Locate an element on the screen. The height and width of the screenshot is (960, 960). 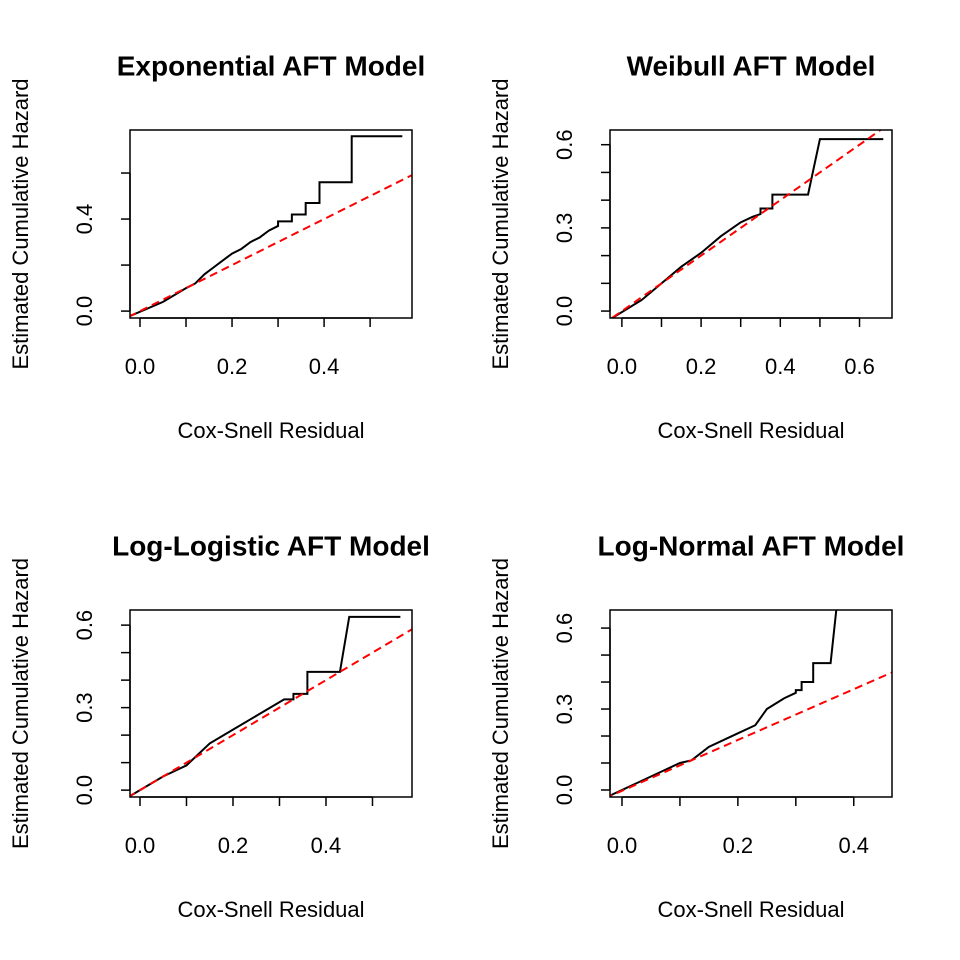
chart-title: Log-Normal AFT Model is located at coordinates (751, 545).